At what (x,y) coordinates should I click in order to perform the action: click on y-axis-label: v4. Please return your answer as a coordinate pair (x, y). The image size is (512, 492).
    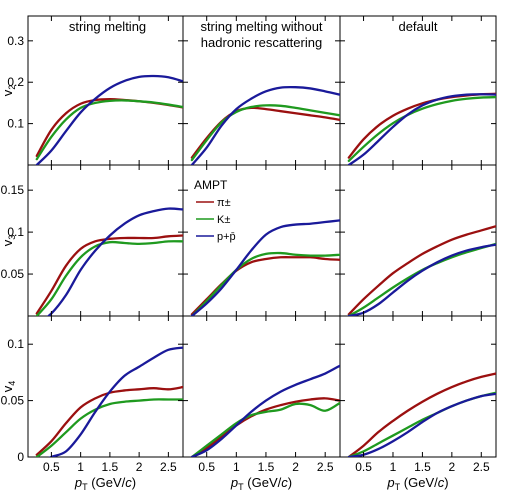
    Looking at the image, I should click on (8, 387).